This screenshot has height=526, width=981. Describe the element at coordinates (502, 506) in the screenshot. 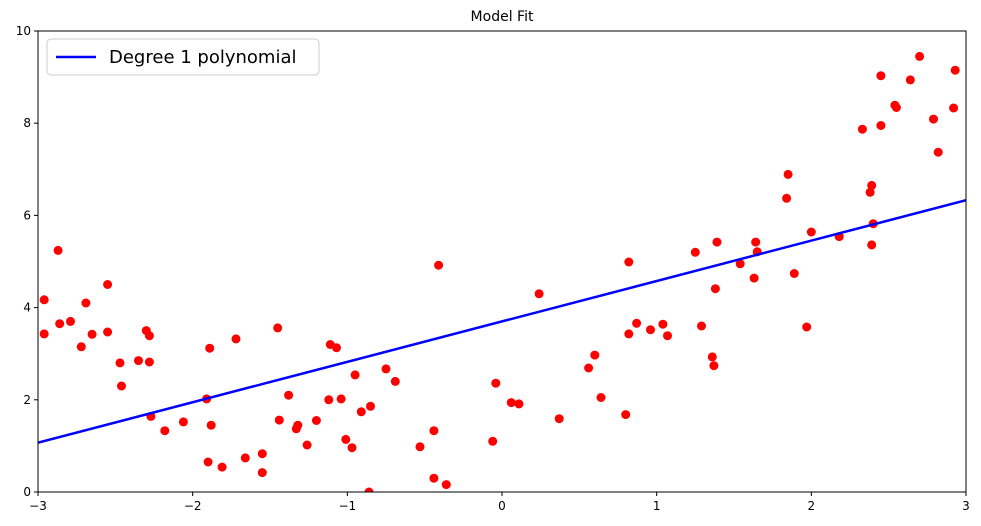

I see `x-tick-label: 0` at that location.